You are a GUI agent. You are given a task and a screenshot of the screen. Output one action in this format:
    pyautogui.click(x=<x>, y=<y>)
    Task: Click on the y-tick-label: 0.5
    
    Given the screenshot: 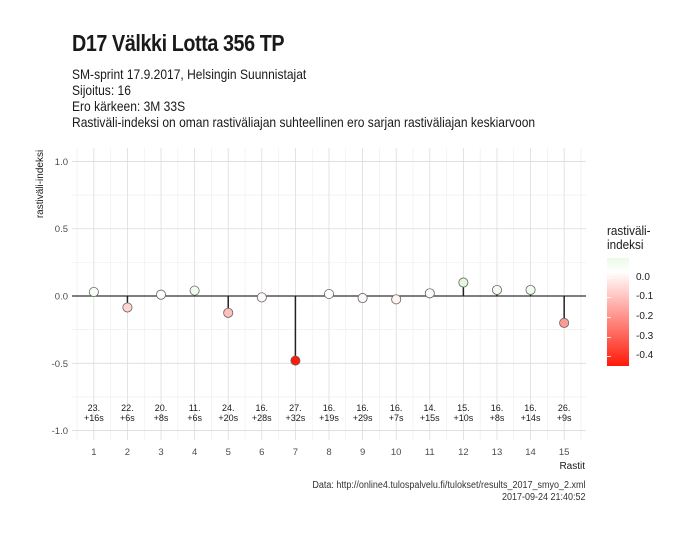 What is the action you would take?
    pyautogui.click(x=61, y=229)
    